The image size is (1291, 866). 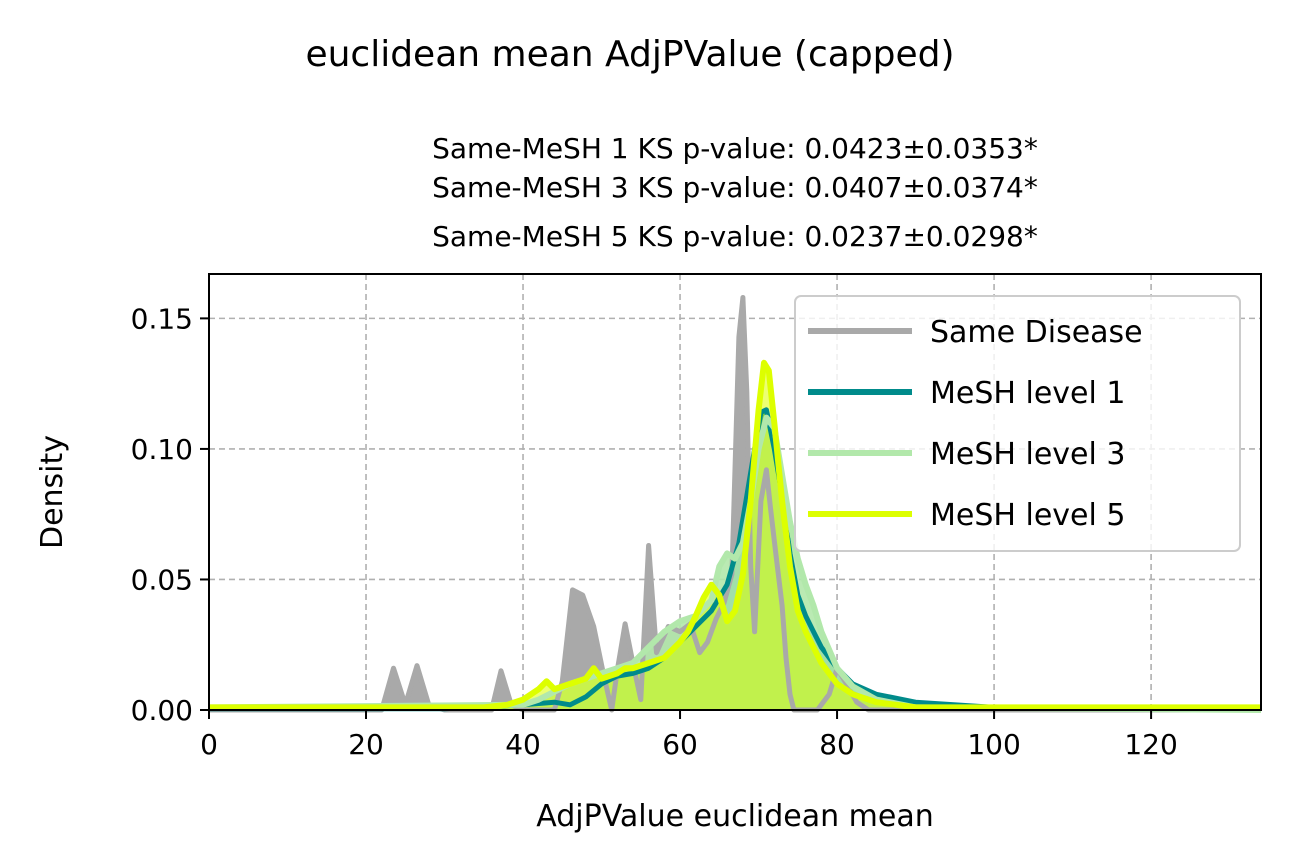 I want to click on x-tick-label: 120, so click(x=1150, y=744).